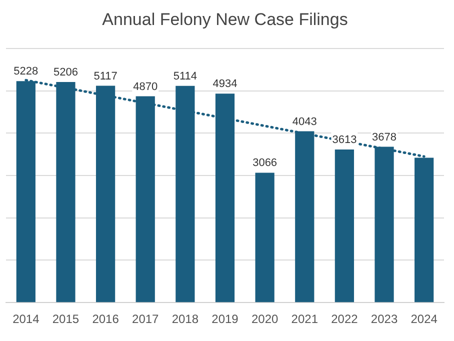  What do you see at coordinates (265, 163) in the screenshot?
I see `data-label: 3066` at bounding box center [265, 163].